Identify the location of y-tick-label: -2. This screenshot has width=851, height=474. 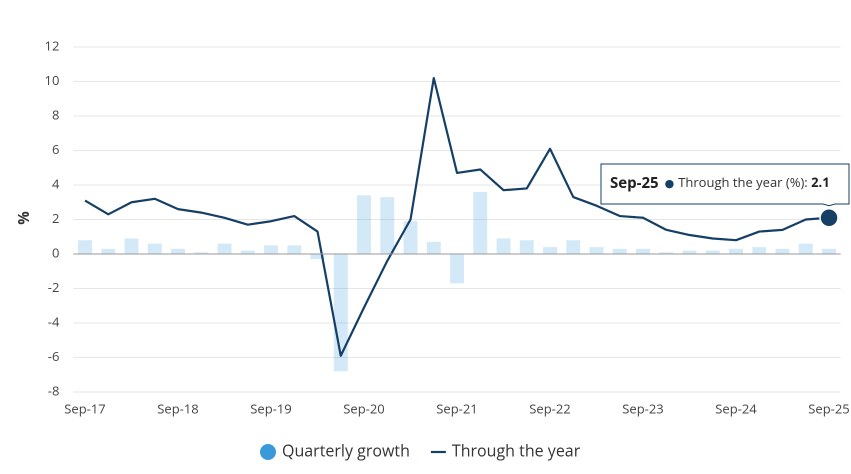
(54, 287).